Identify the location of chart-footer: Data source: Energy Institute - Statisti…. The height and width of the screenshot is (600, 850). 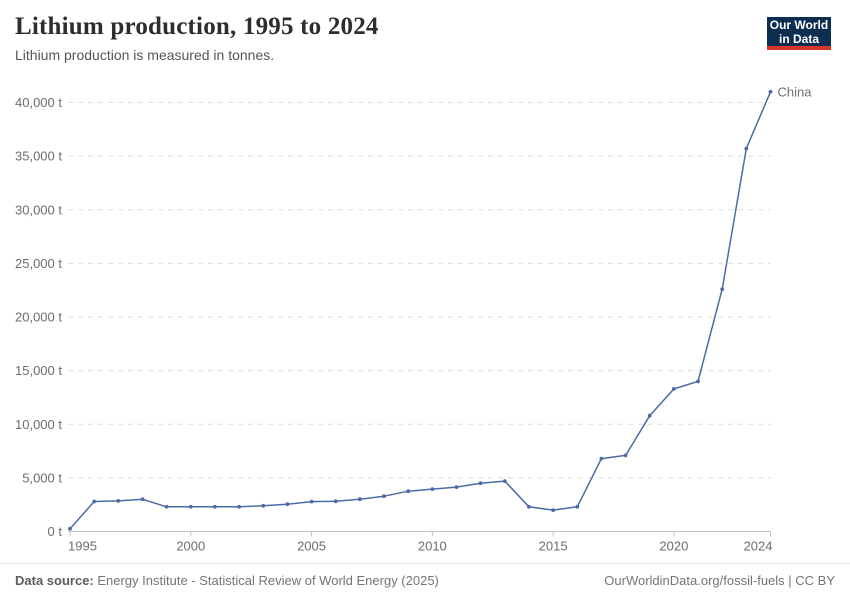
(425, 581).